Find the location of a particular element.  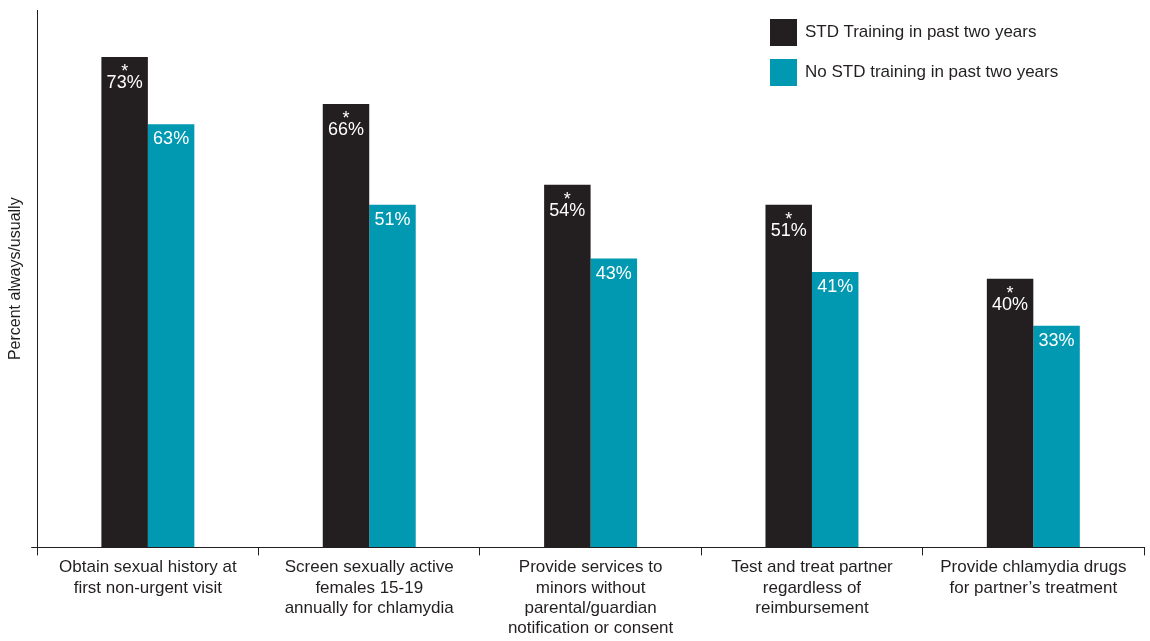

x-tick-label: Obtain sexual history at first non-urgent visit is located at coordinates (148, 577).